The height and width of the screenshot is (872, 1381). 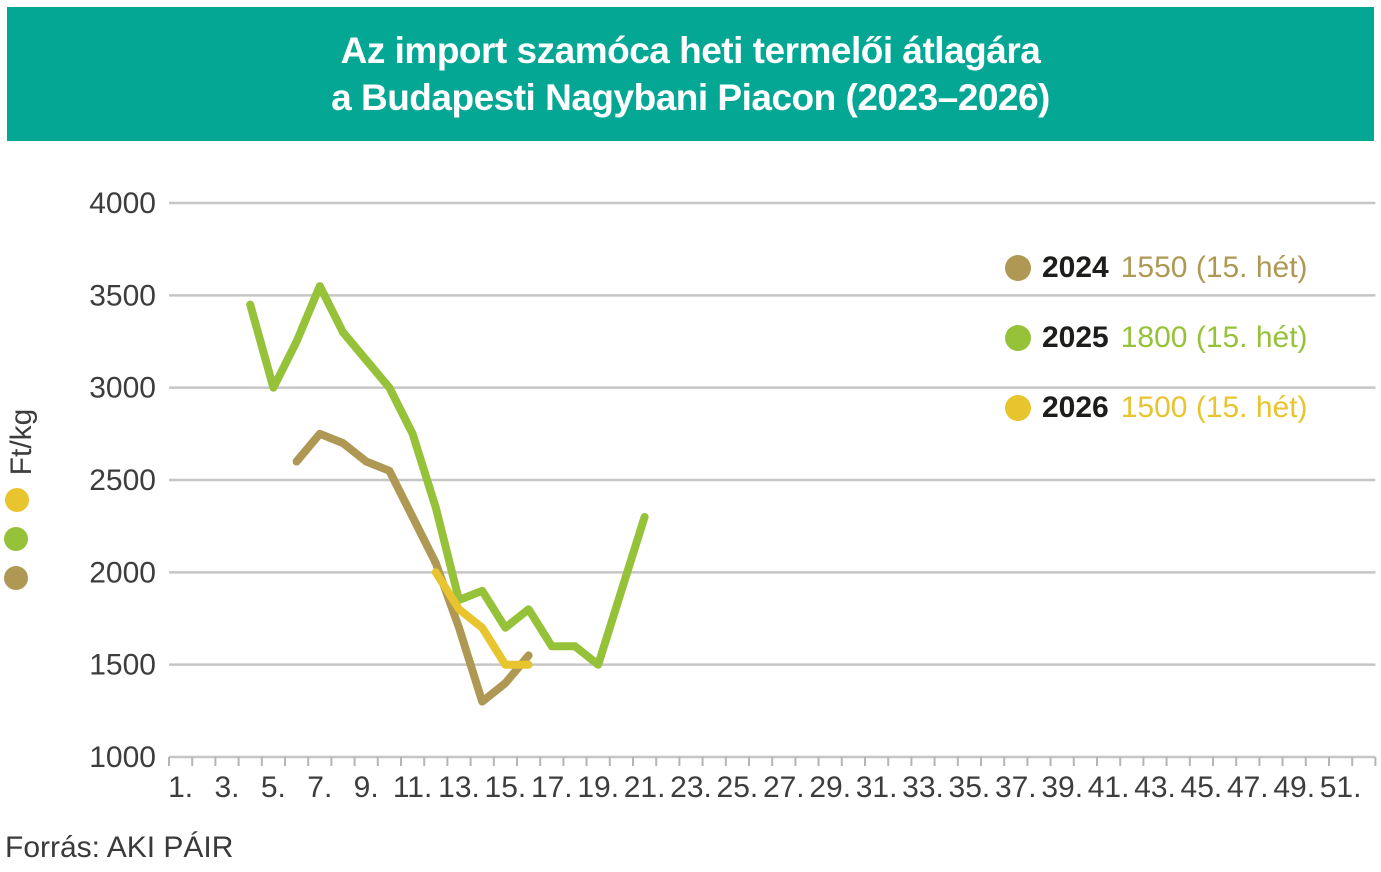 What do you see at coordinates (877, 787) in the screenshot?
I see `x-tick-label: 31.` at bounding box center [877, 787].